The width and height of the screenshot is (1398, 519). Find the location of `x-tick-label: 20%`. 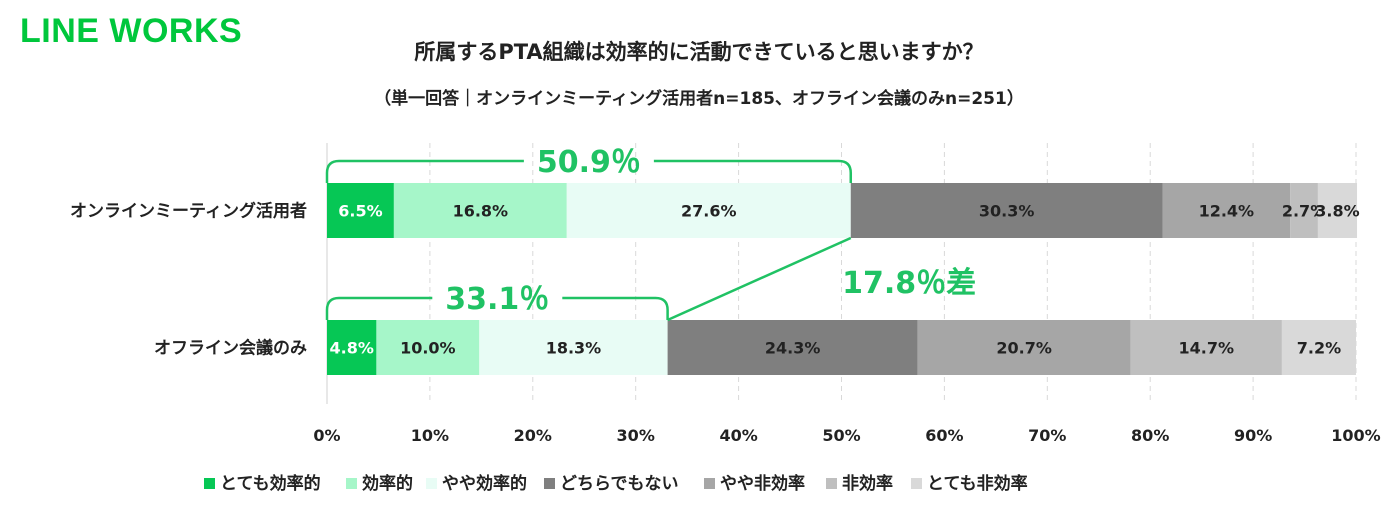

x-tick-label: 20% is located at coordinates (533, 435).